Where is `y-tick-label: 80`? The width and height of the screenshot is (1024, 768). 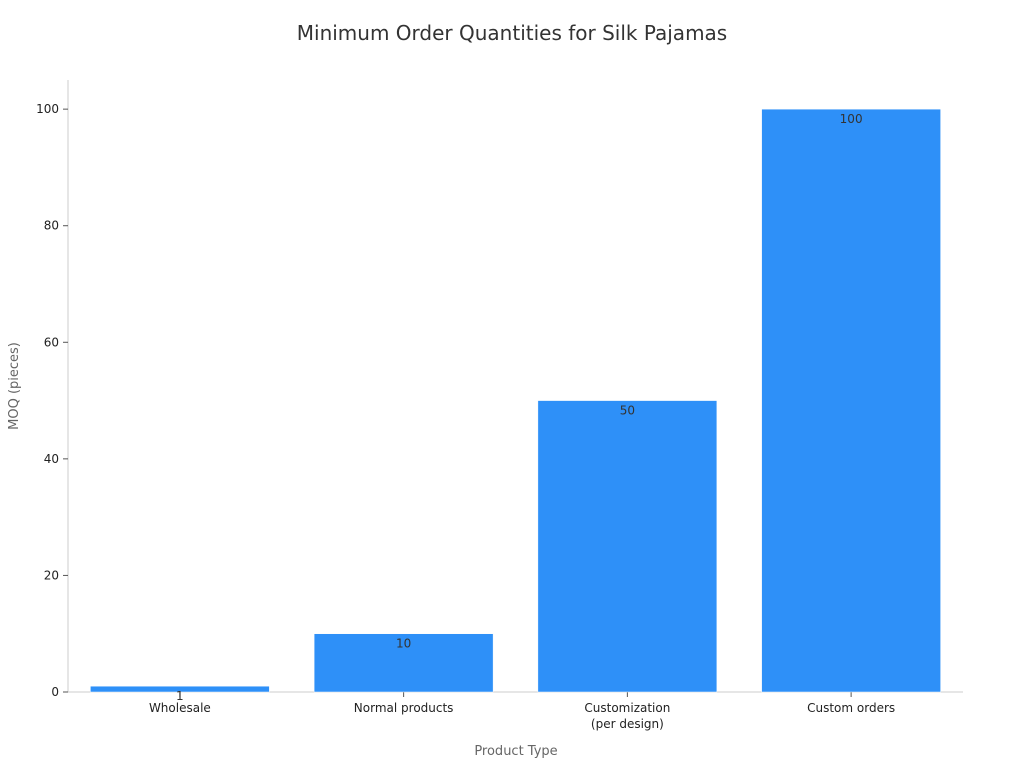 y-tick-label: 80 is located at coordinates (51, 226).